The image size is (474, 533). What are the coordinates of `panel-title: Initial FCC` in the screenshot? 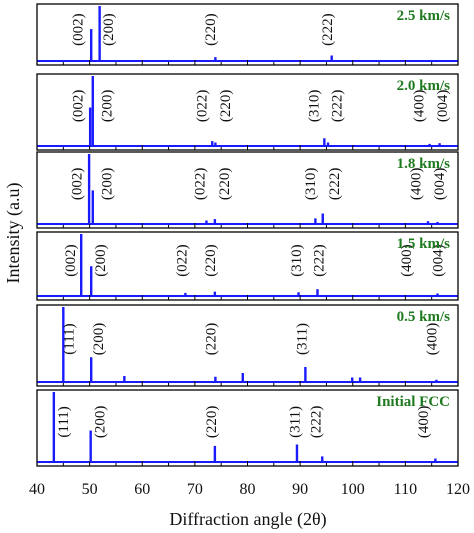 It's located at (413, 402).